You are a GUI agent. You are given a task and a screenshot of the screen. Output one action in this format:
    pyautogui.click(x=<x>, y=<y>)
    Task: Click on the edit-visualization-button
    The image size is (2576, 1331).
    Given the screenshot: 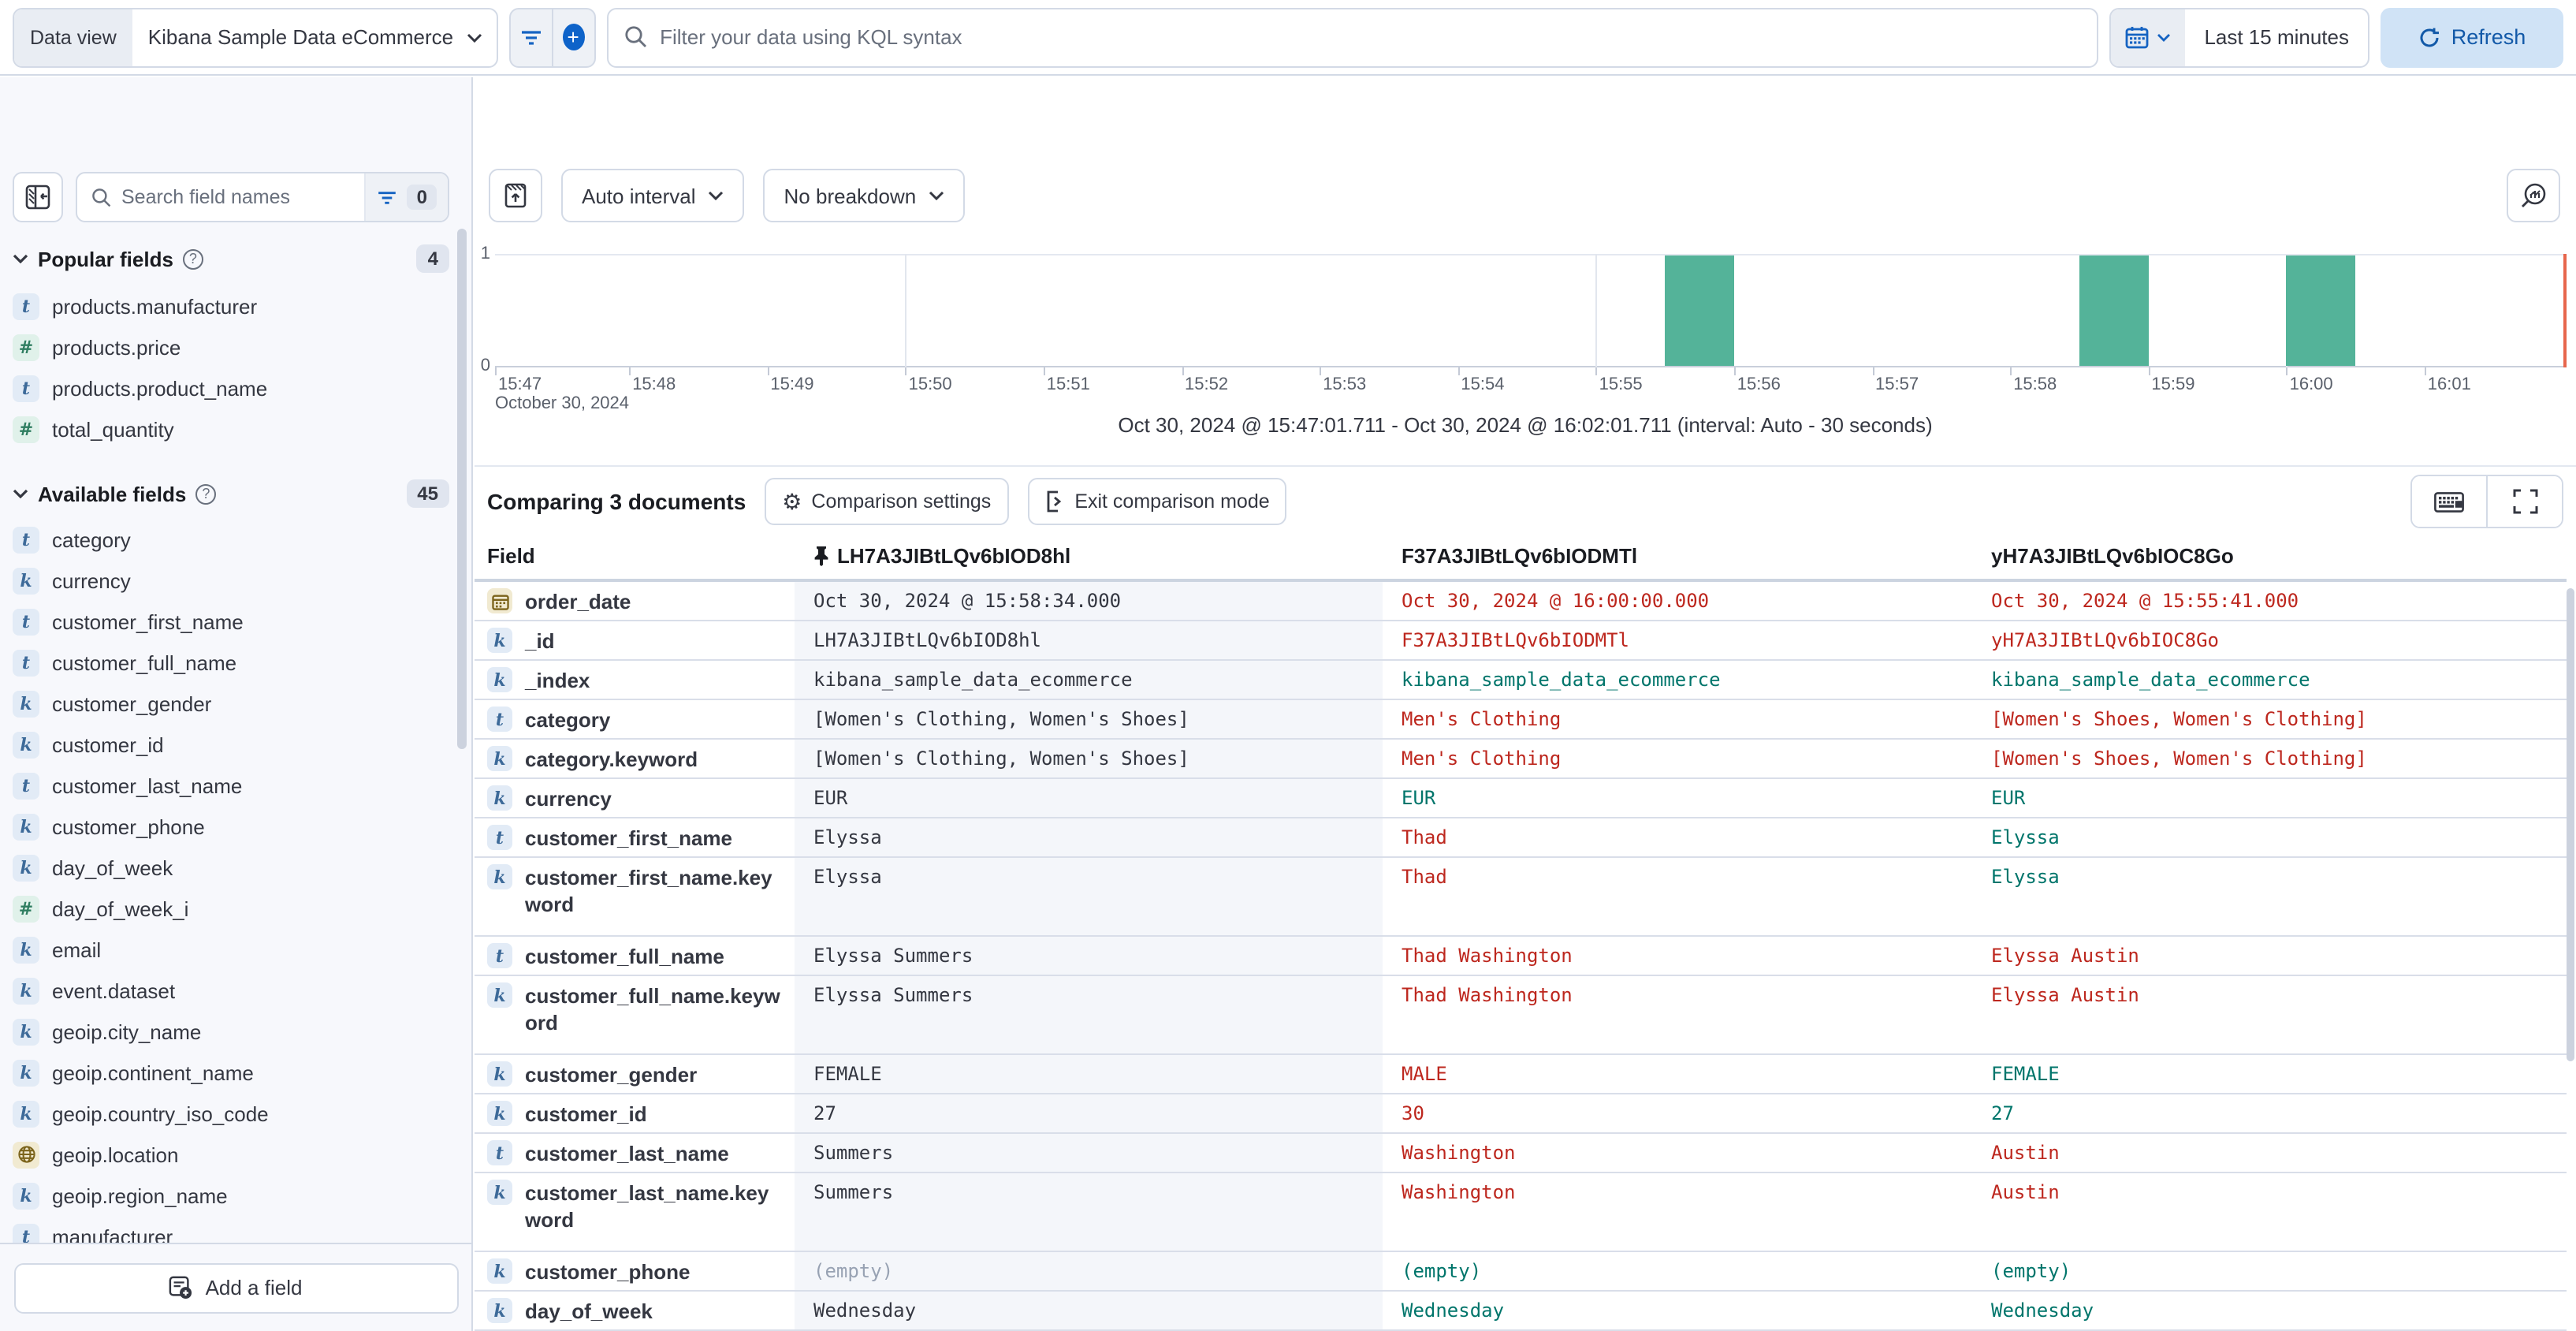 What is the action you would take?
    pyautogui.click(x=2533, y=195)
    